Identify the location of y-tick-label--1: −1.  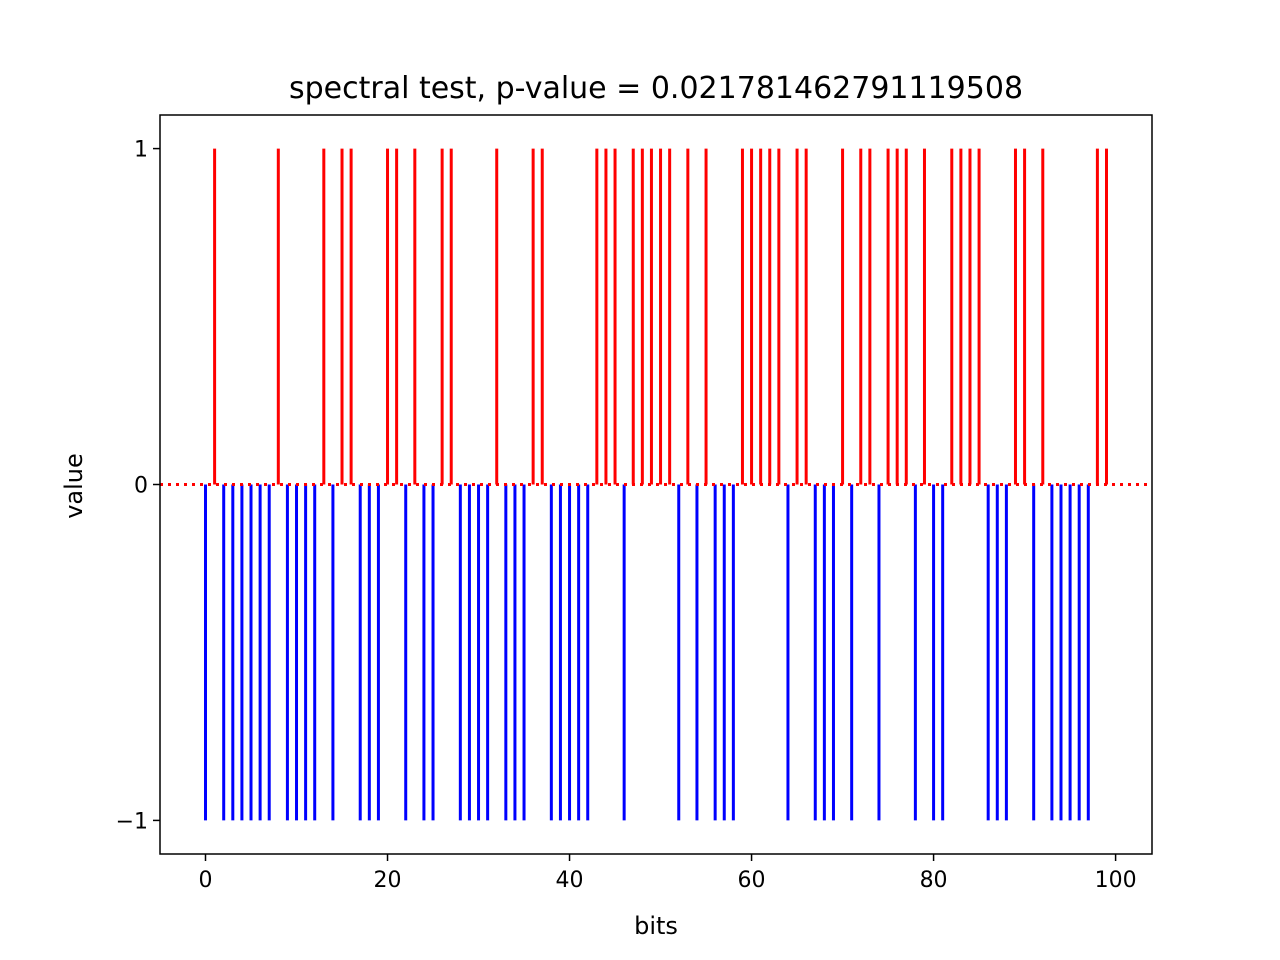
(132, 821).